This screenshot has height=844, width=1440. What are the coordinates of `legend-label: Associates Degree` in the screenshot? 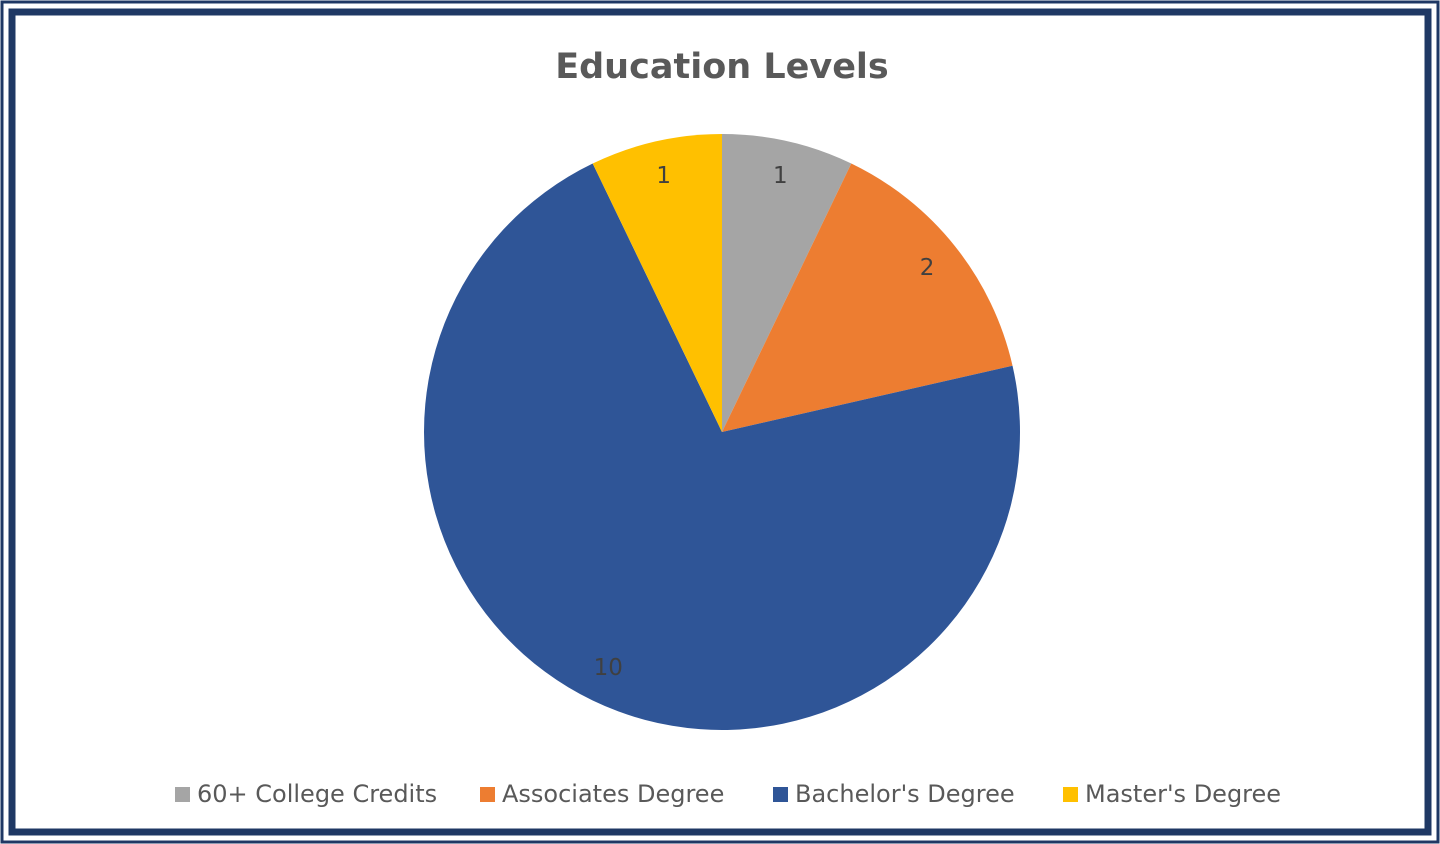 It's located at (613, 794).